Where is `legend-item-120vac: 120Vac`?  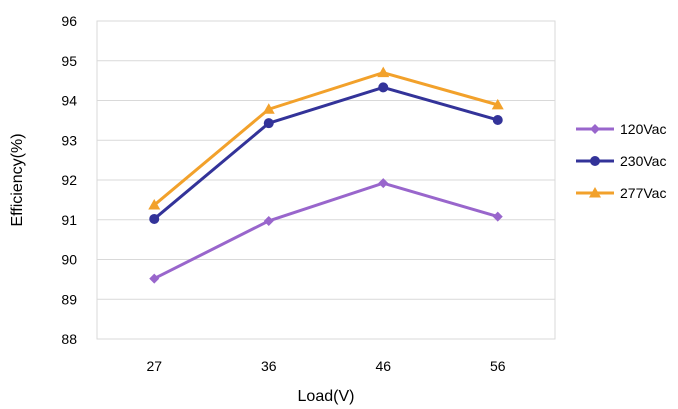
legend-item-120vac: 120Vac is located at coordinates (621, 129).